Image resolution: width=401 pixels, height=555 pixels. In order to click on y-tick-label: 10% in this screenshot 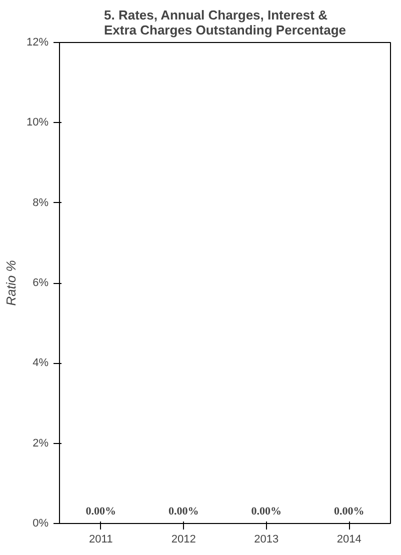, I will do `click(37, 122)`.